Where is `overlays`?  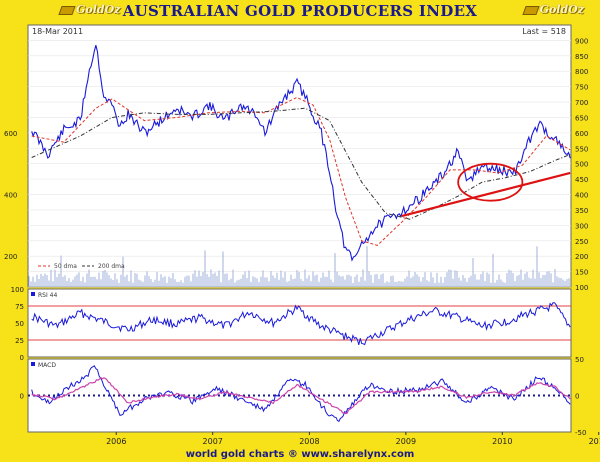 overlays is located at coordinates (486, 190).